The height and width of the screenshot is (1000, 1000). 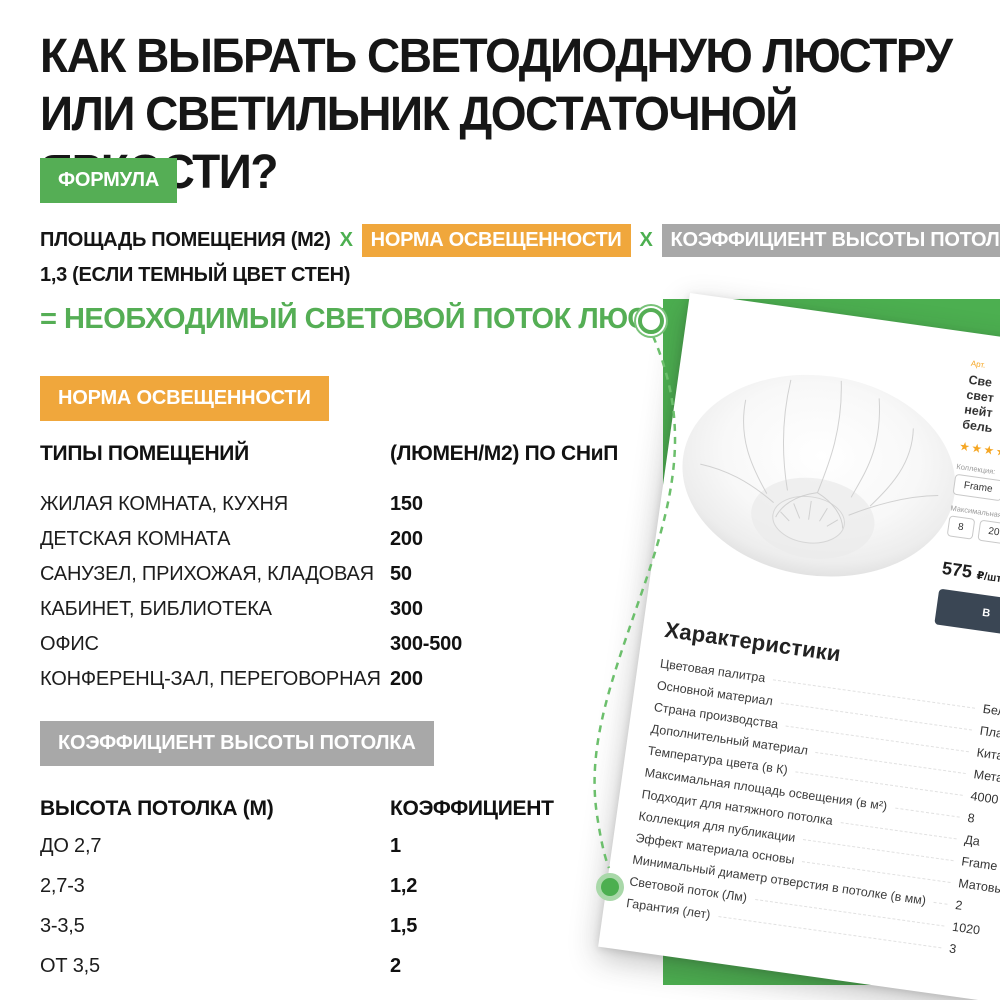 What do you see at coordinates (830, 240) in the screenshot?
I see `formula-part-coef: КОЭФФИЦИЕНТ ВЫСОТЫ ПОТОЛКА` at bounding box center [830, 240].